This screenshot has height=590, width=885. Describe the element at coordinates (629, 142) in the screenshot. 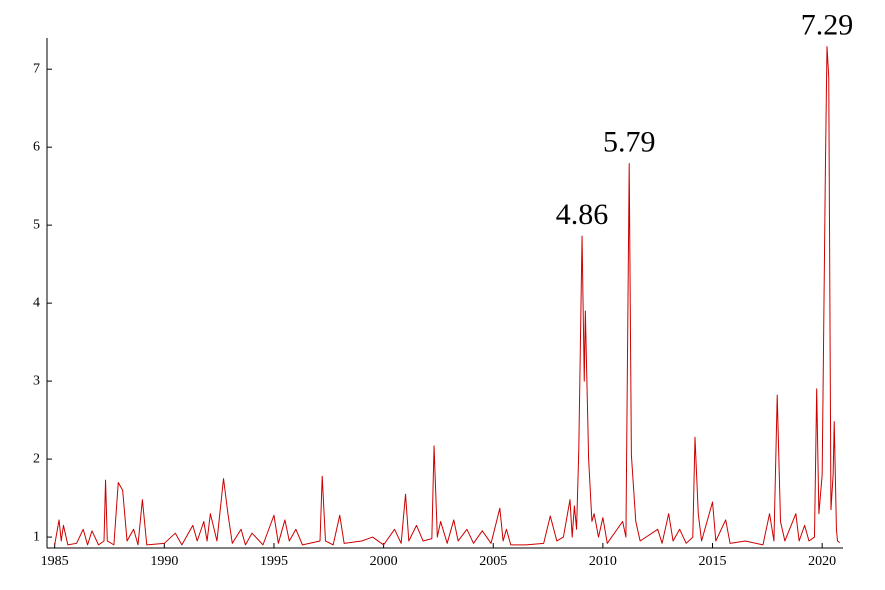

I see `peak-label: 5.79` at that location.